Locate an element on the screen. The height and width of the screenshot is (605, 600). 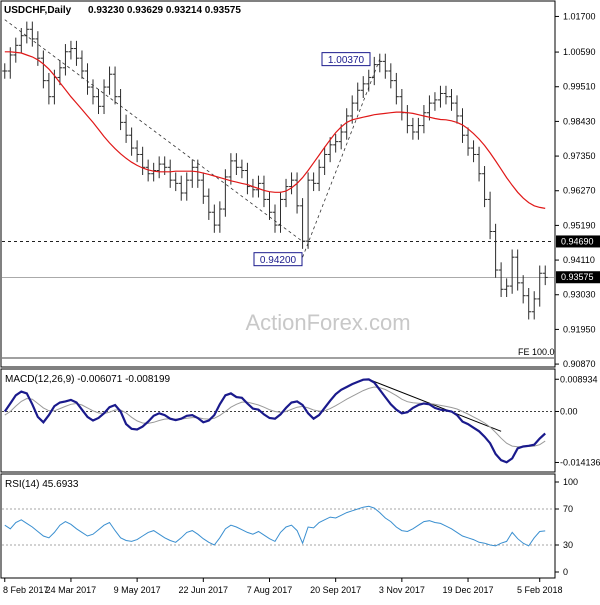
macd-y-tick-label: 0.00 is located at coordinates (569, 411).